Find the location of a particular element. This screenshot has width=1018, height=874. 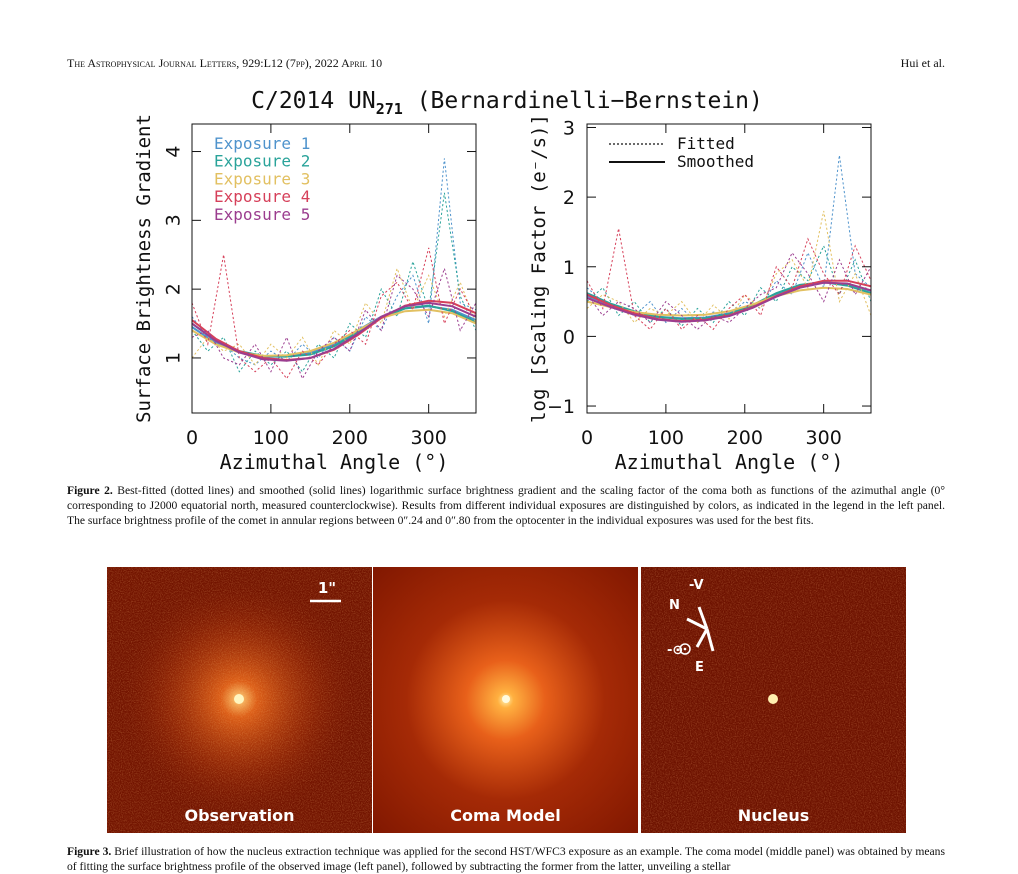

scale-label: 1" is located at coordinates (327, 588).